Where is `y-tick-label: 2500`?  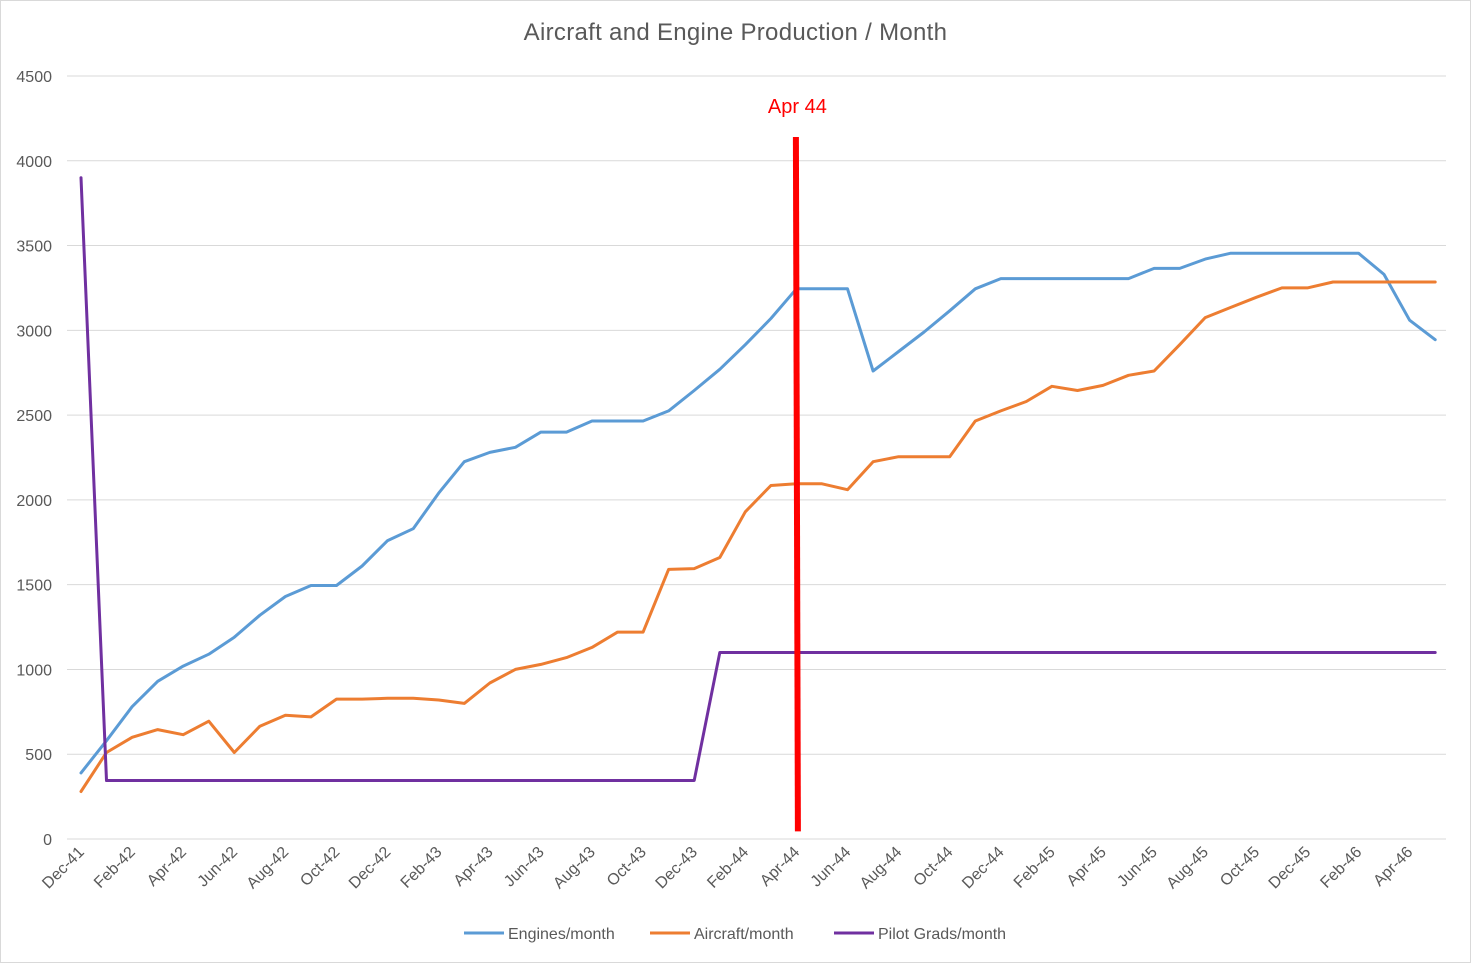 y-tick-label: 2500 is located at coordinates (34, 416).